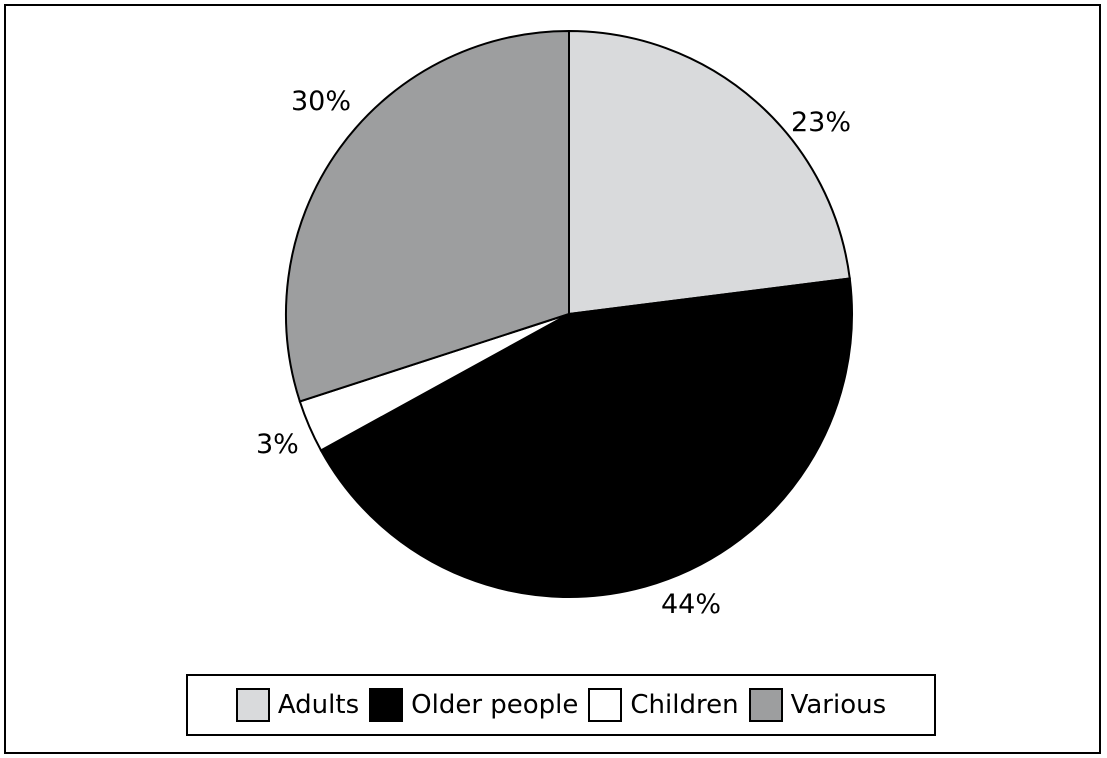  I want to click on legend-item-children: Children, so click(663, 705).